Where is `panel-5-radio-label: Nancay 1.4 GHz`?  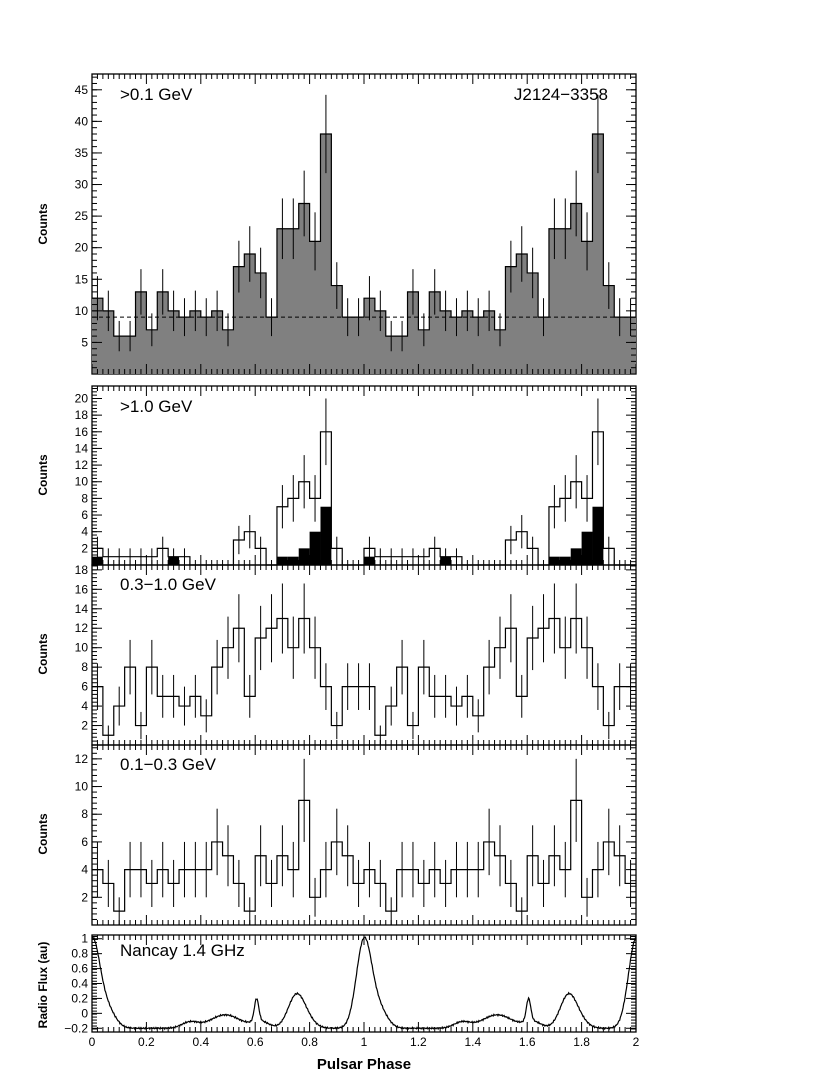
panel-5-radio-label: Nancay 1.4 GHz is located at coordinates (182, 950).